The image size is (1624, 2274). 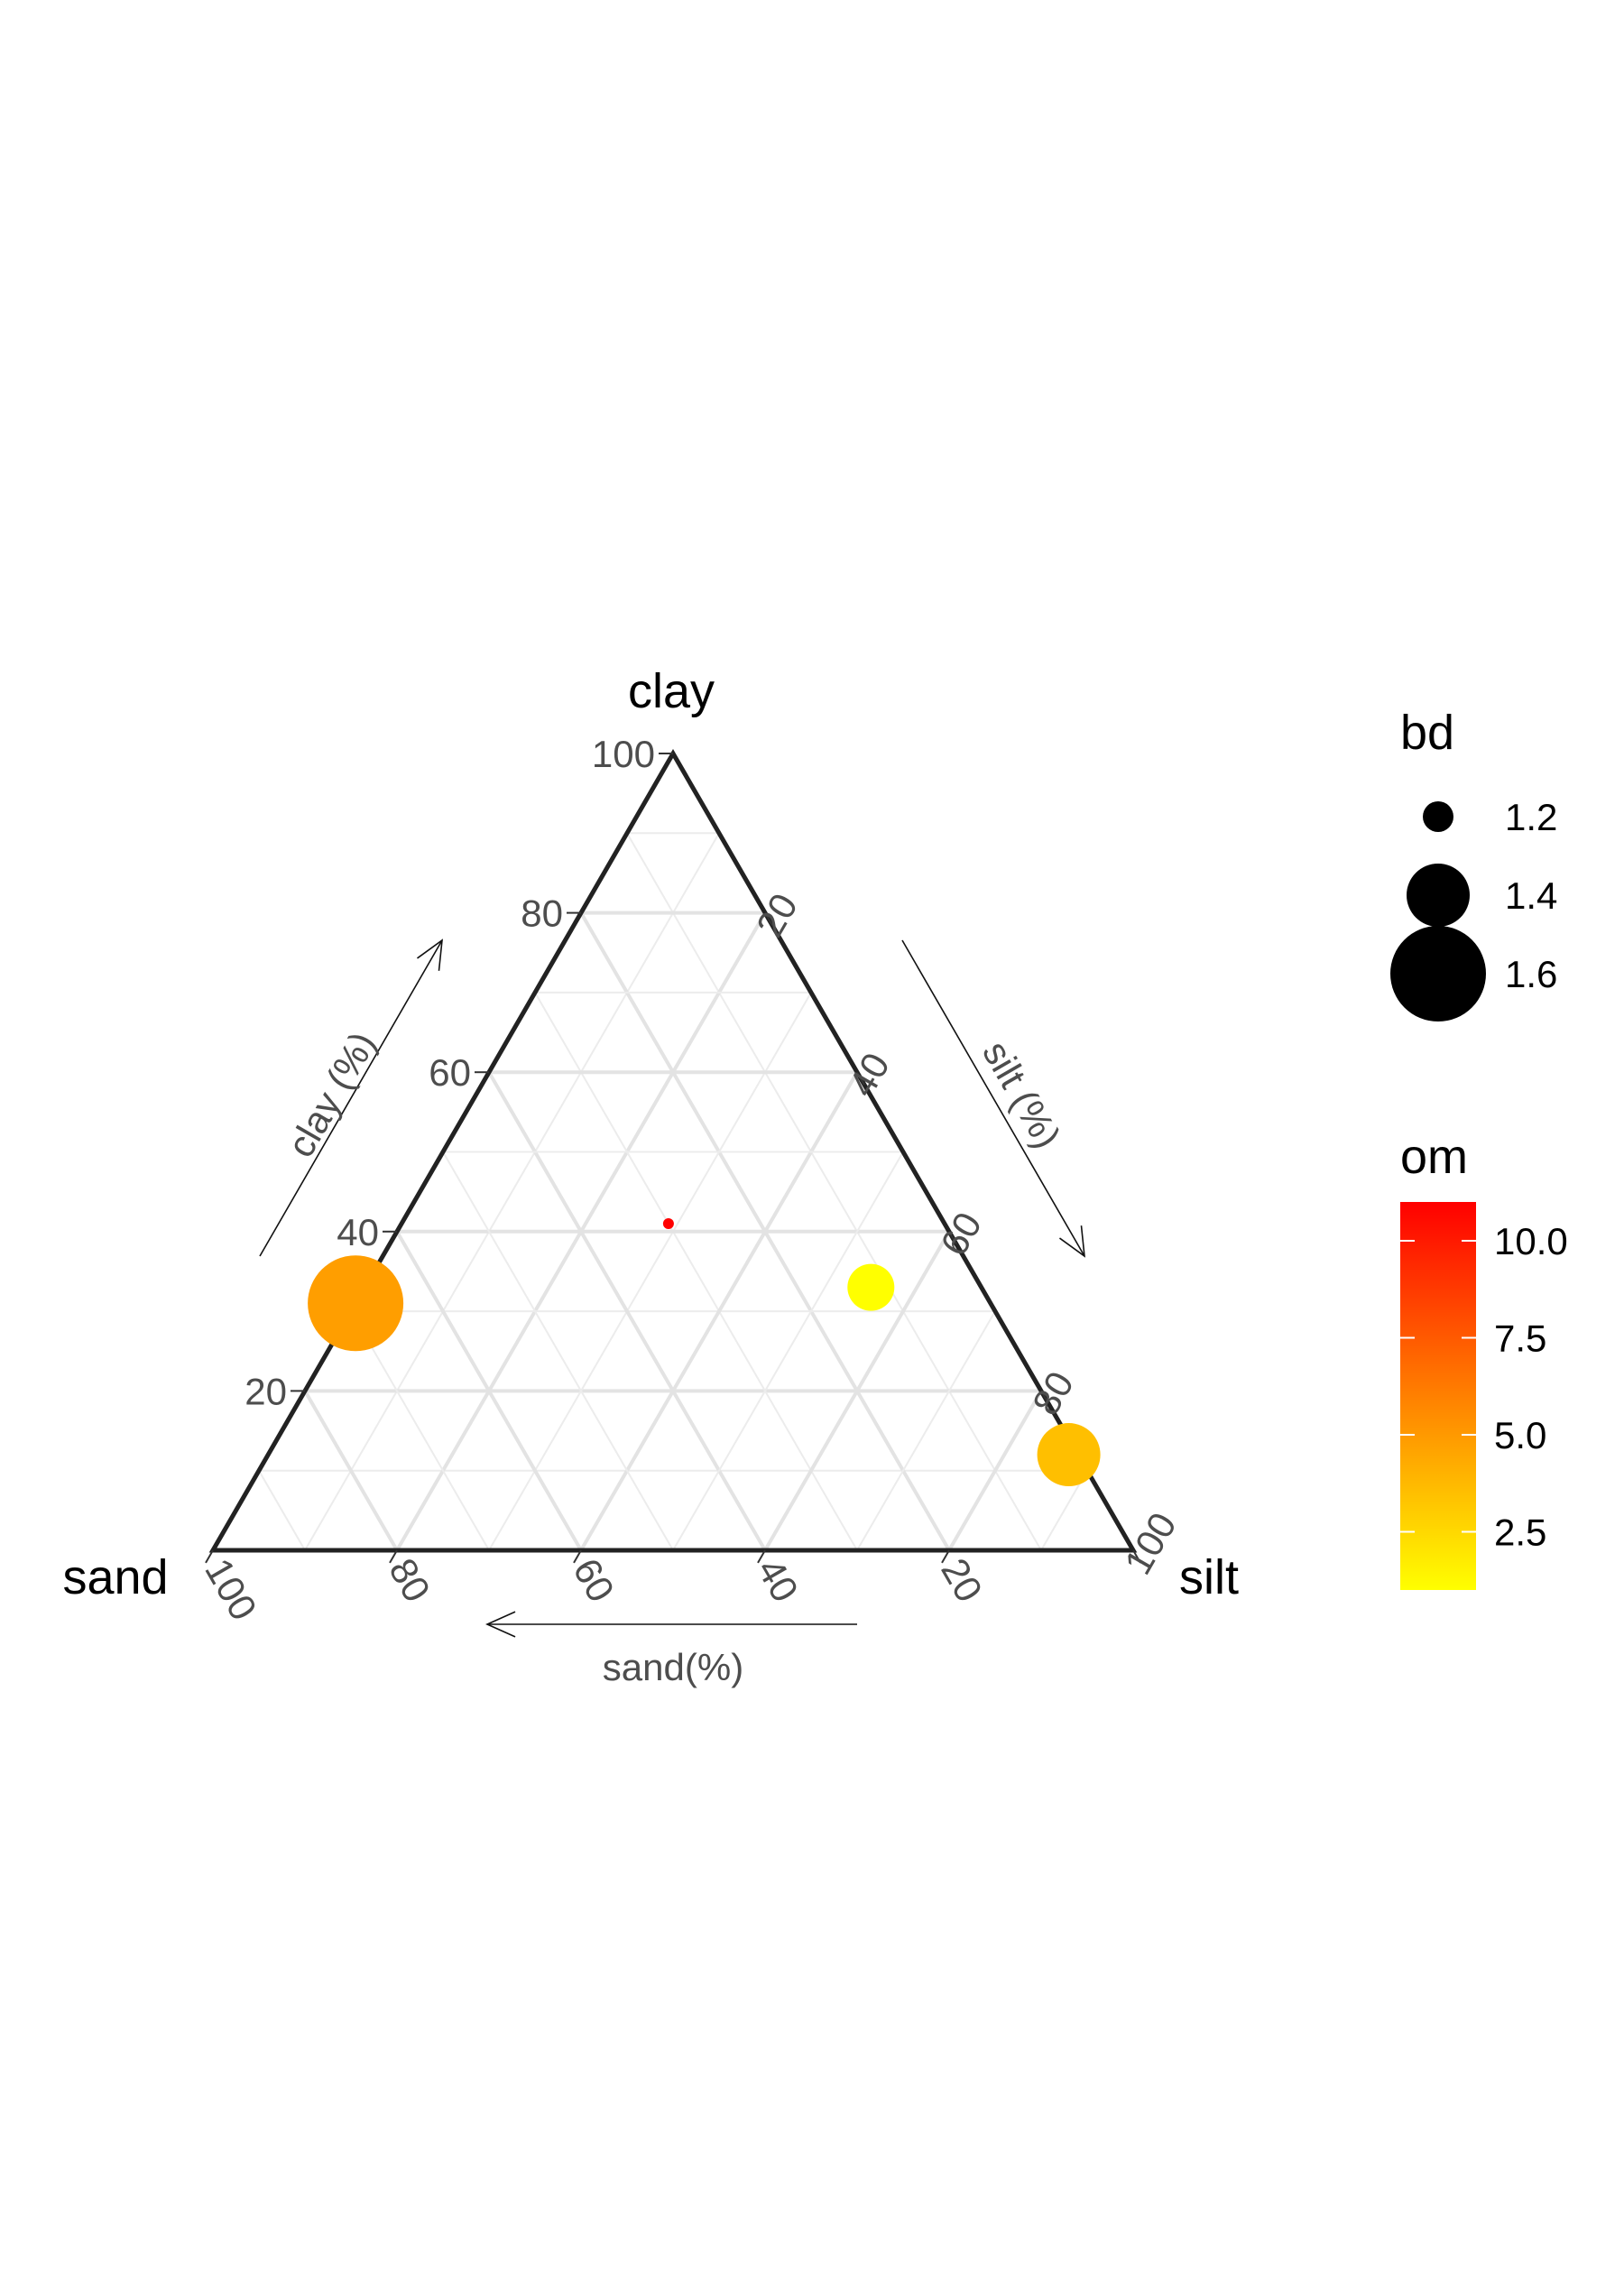 I want to click on clay-arrow-line, so click(x=351, y=1098).